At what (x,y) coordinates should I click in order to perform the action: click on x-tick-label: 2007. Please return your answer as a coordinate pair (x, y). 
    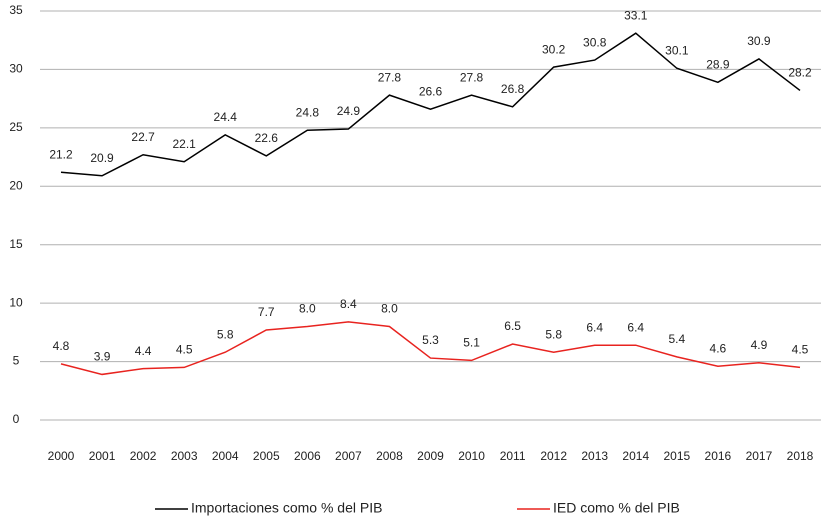
    Looking at the image, I should click on (348, 456).